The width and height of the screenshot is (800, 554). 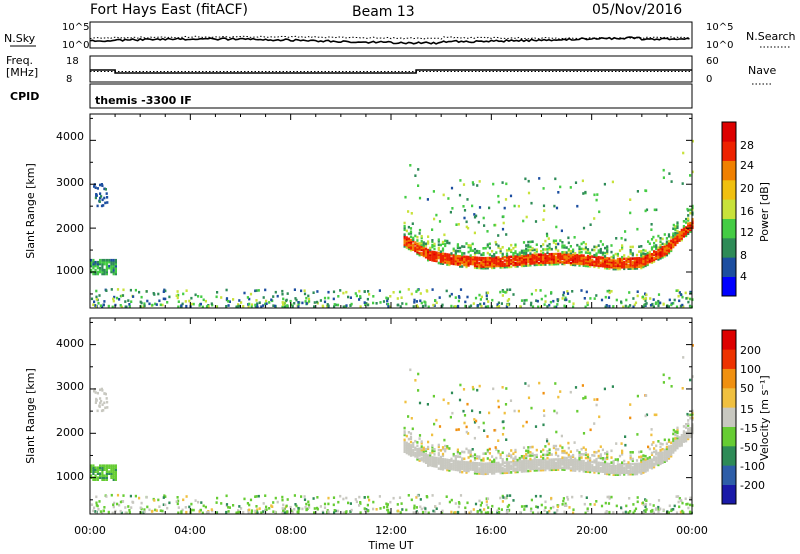 What do you see at coordinates (719, 45) in the screenshot?
I see `nsearch-tick-bottom: 10^0` at bounding box center [719, 45].